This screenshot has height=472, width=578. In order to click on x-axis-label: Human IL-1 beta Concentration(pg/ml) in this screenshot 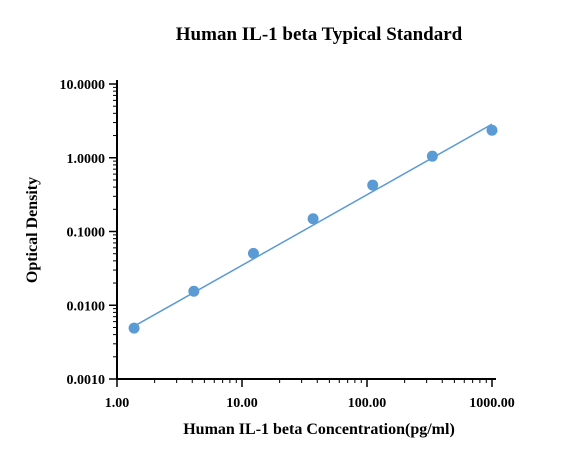, I will do `click(319, 429)`.